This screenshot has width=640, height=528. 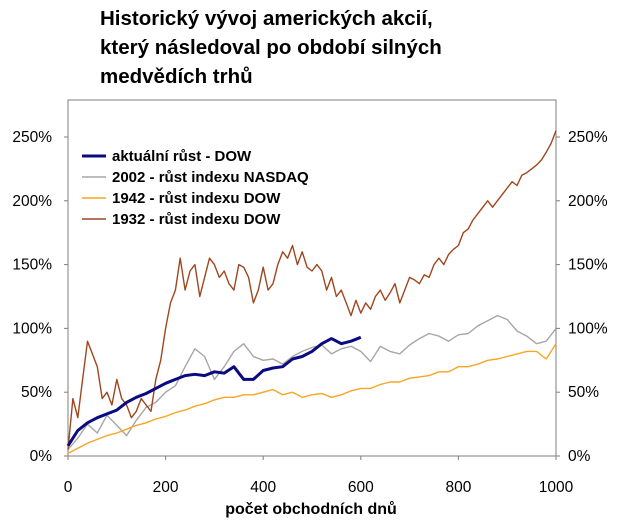 What do you see at coordinates (210, 177) in the screenshot?
I see `legend-label-2: 2002 - růst indexu NASDAQ` at bounding box center [210, 177].